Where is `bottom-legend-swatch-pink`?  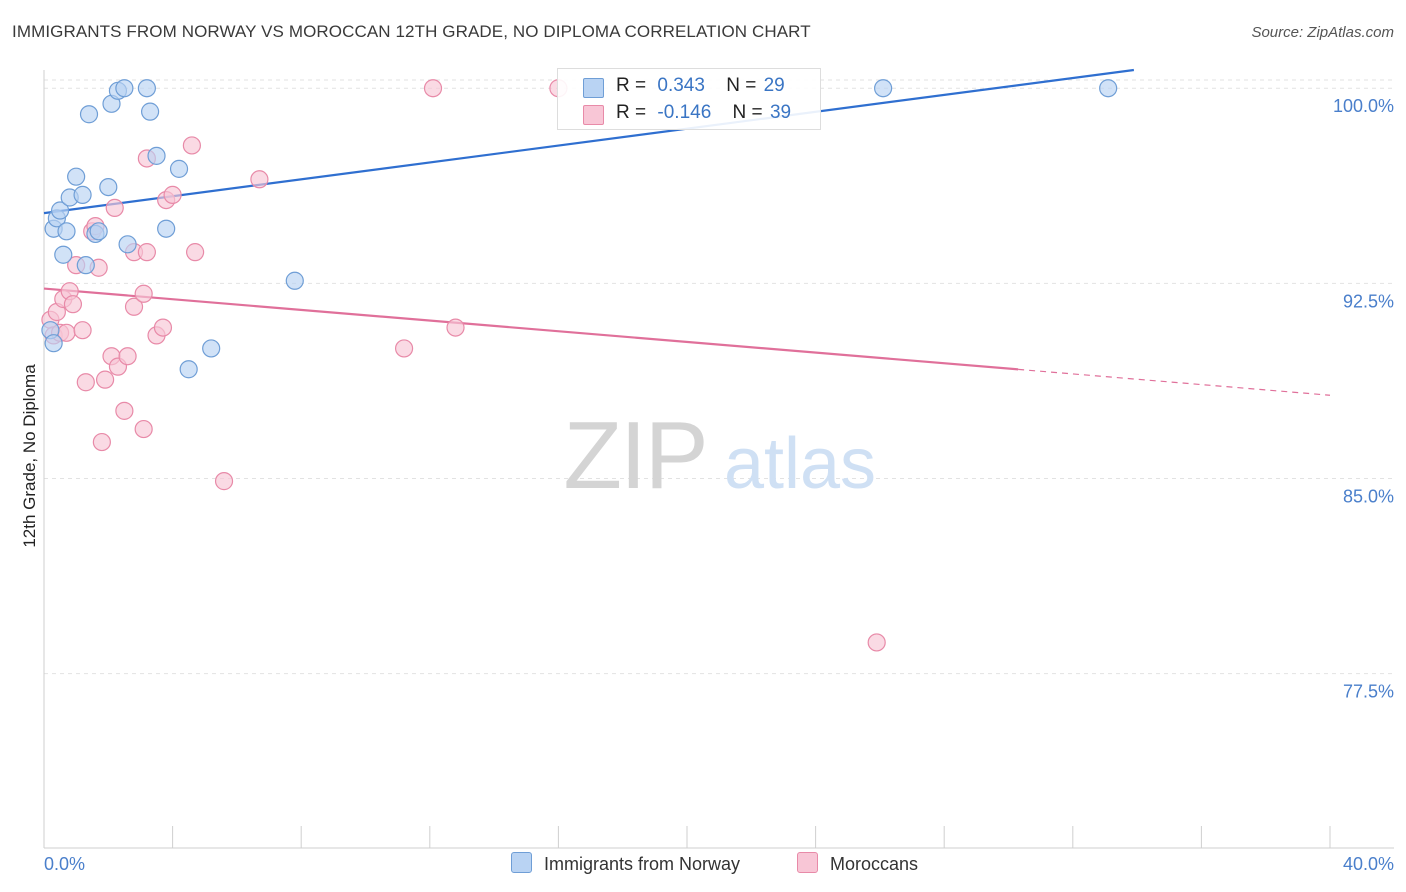
bottom-legend-swatch-pink is located at coordinates (807, 862).